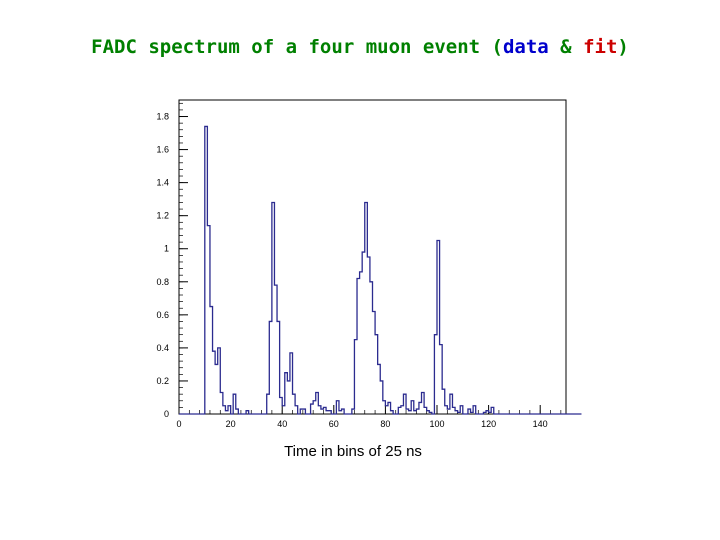 The width and height of the screenshot is (720, 540). Describe the element at coordinates (525, 47) in the screenshot. I see `title-data-word: data` at that location.